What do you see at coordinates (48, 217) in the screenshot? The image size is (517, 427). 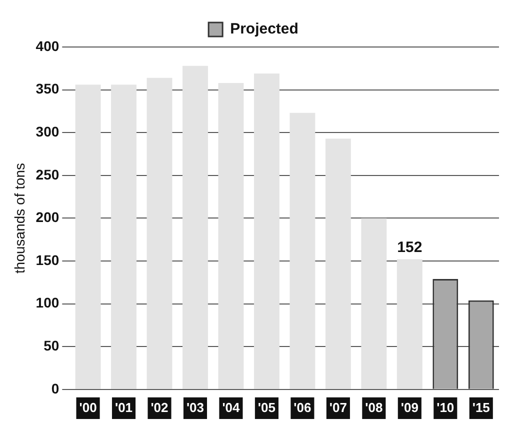 I see `y-tick-label: 200` at bounding box center [48, 217].